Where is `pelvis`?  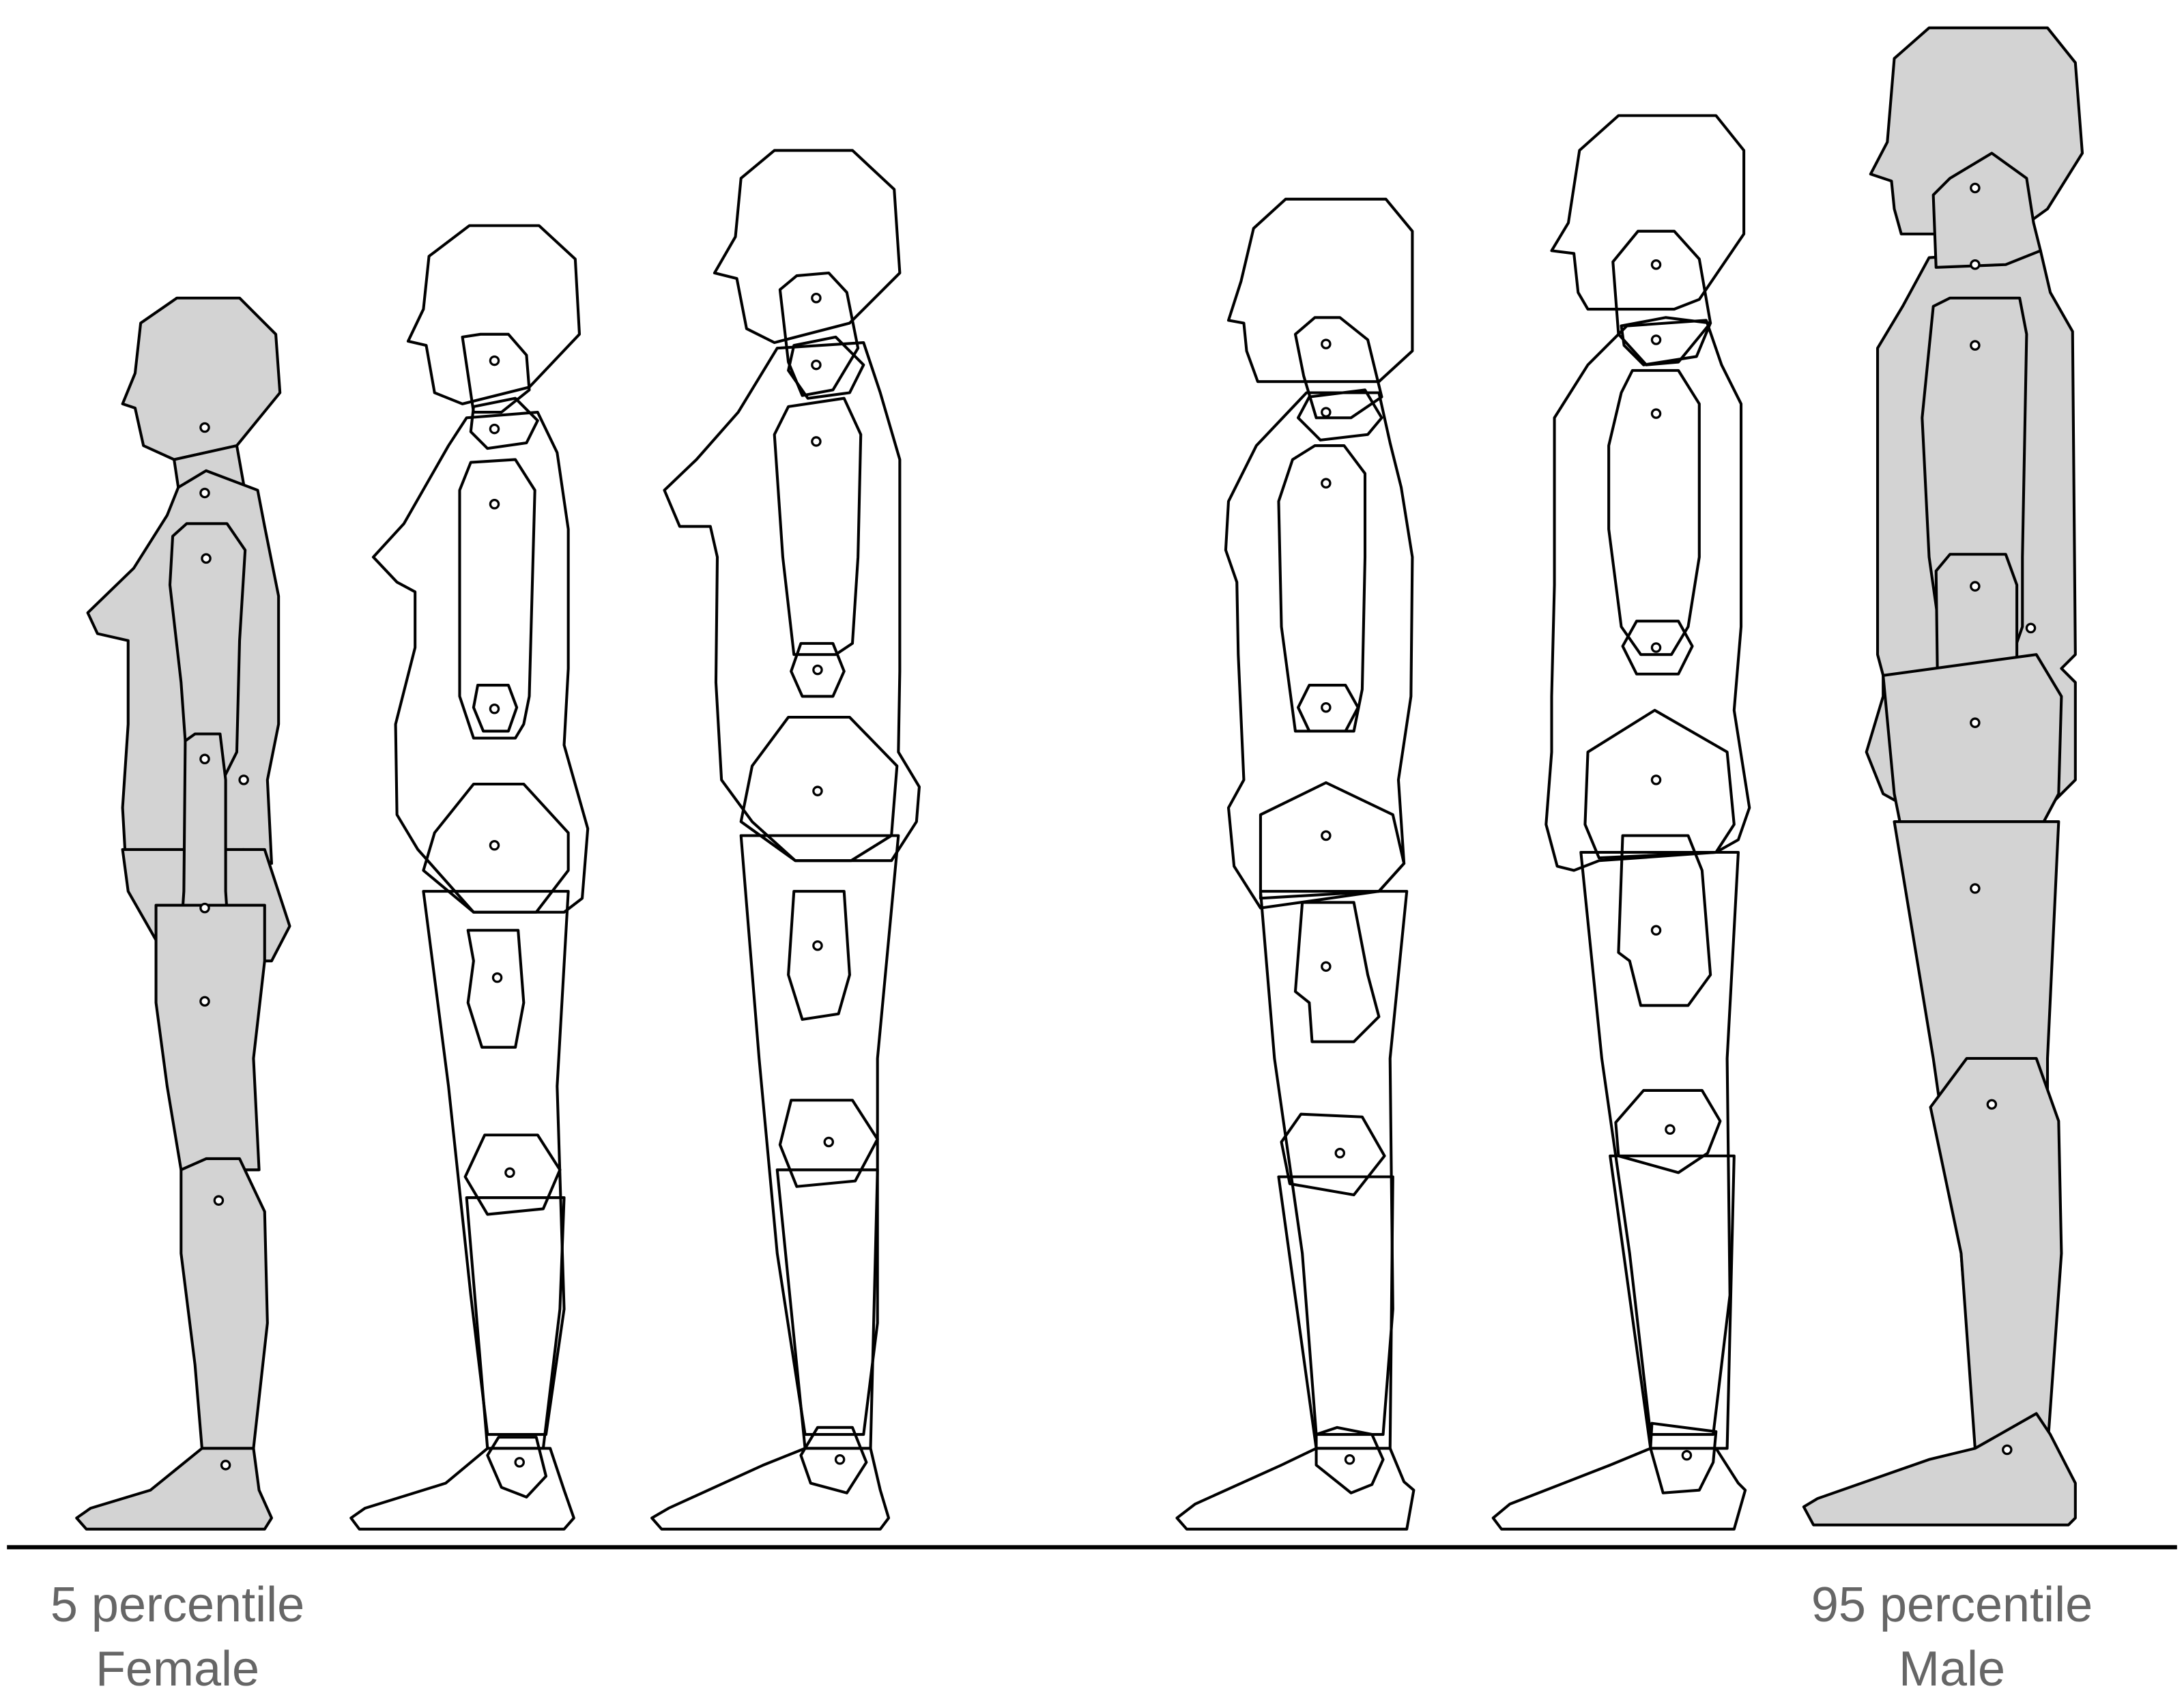 pelvis is located at coordinates (1972, 746).